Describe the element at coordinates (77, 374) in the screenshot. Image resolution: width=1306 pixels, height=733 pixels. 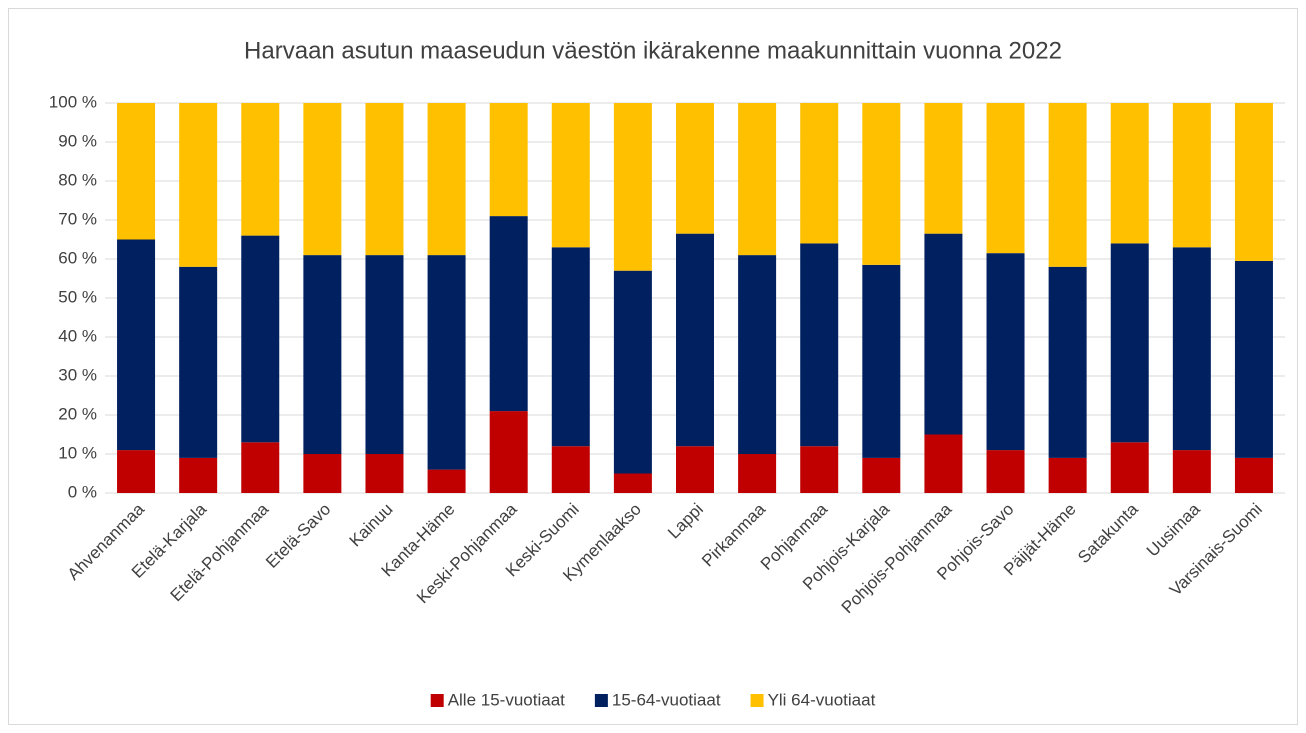
I see `y-tick-label: 30 %` at that location.